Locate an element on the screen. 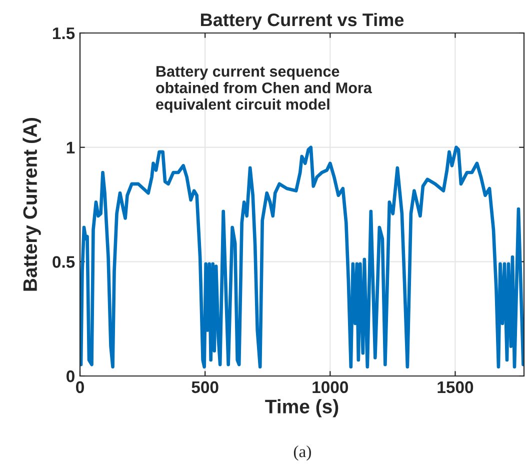 The height and width of the screenshot is (470, 526). text: (a) is located at coordinates (302, 453).